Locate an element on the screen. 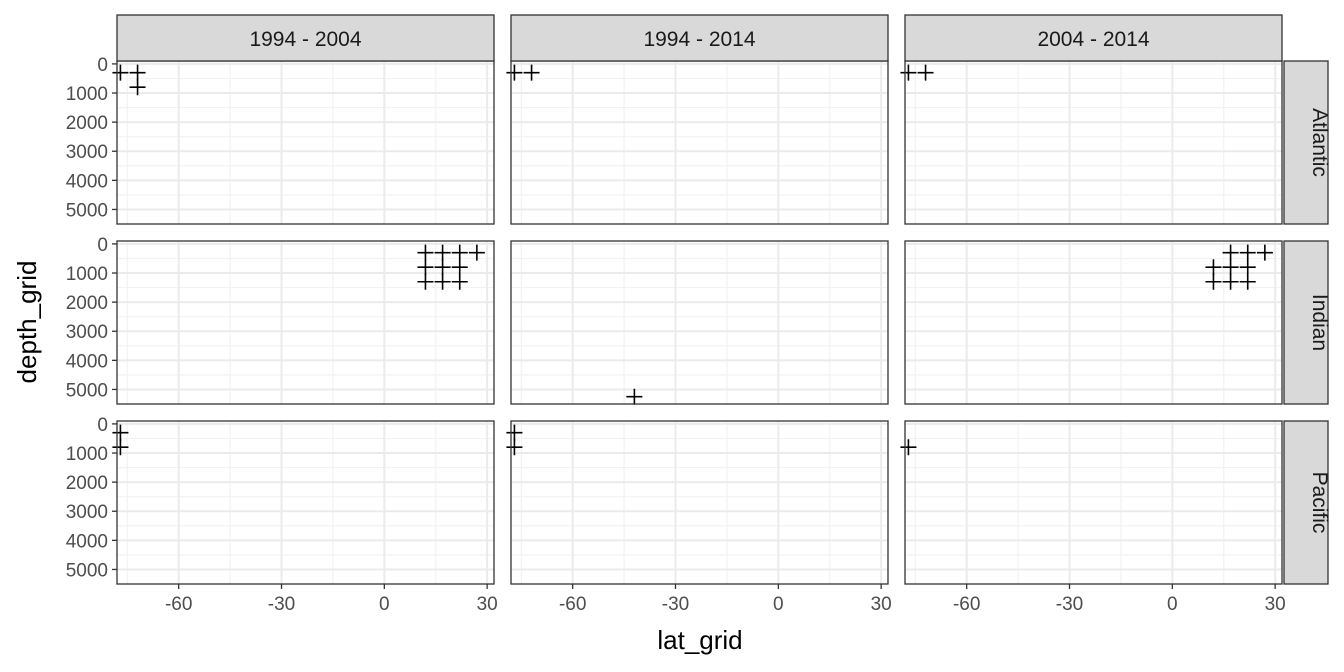  x-axis-1994-2004: -60 -30 0 30 is located at coordinates (331, 599).